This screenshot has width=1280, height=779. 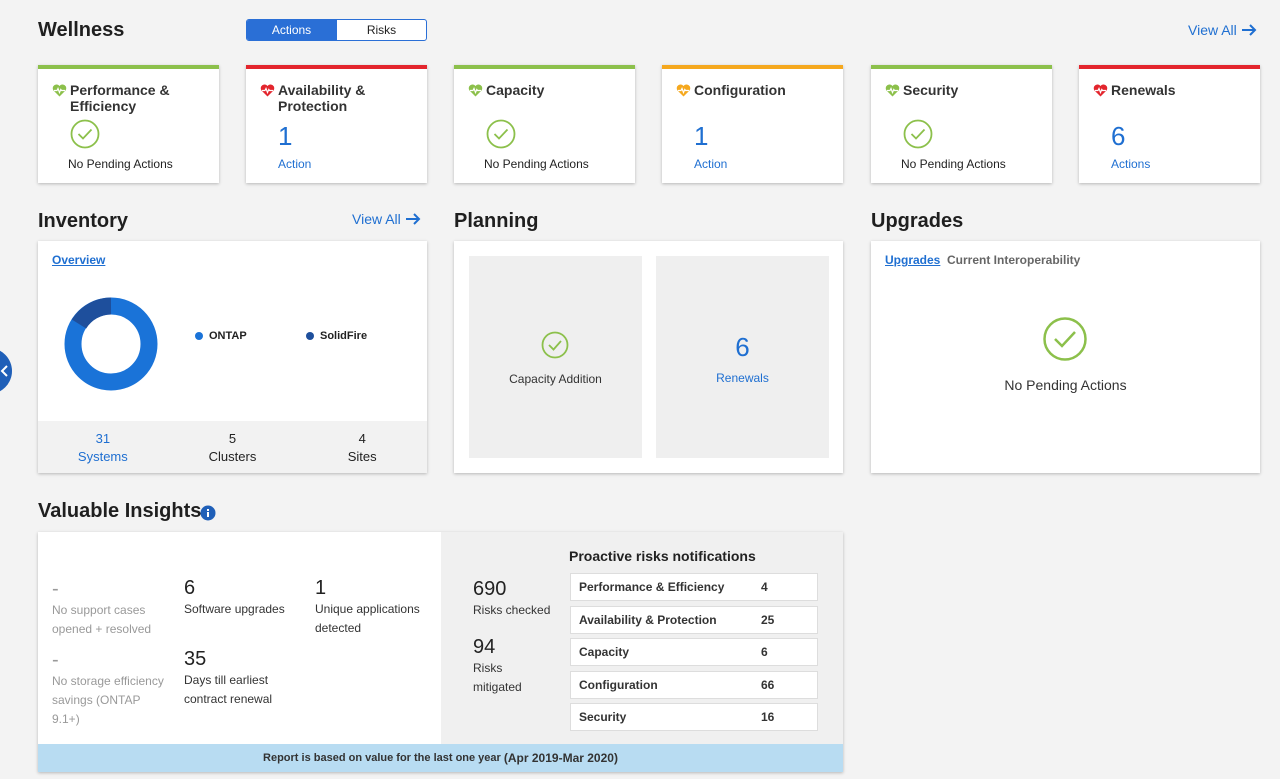 What do you see at coordinates (652, 587) in the screenshot?
I see `risk-row-name: Performance & Efficiency` at bounding box center [652, 587].